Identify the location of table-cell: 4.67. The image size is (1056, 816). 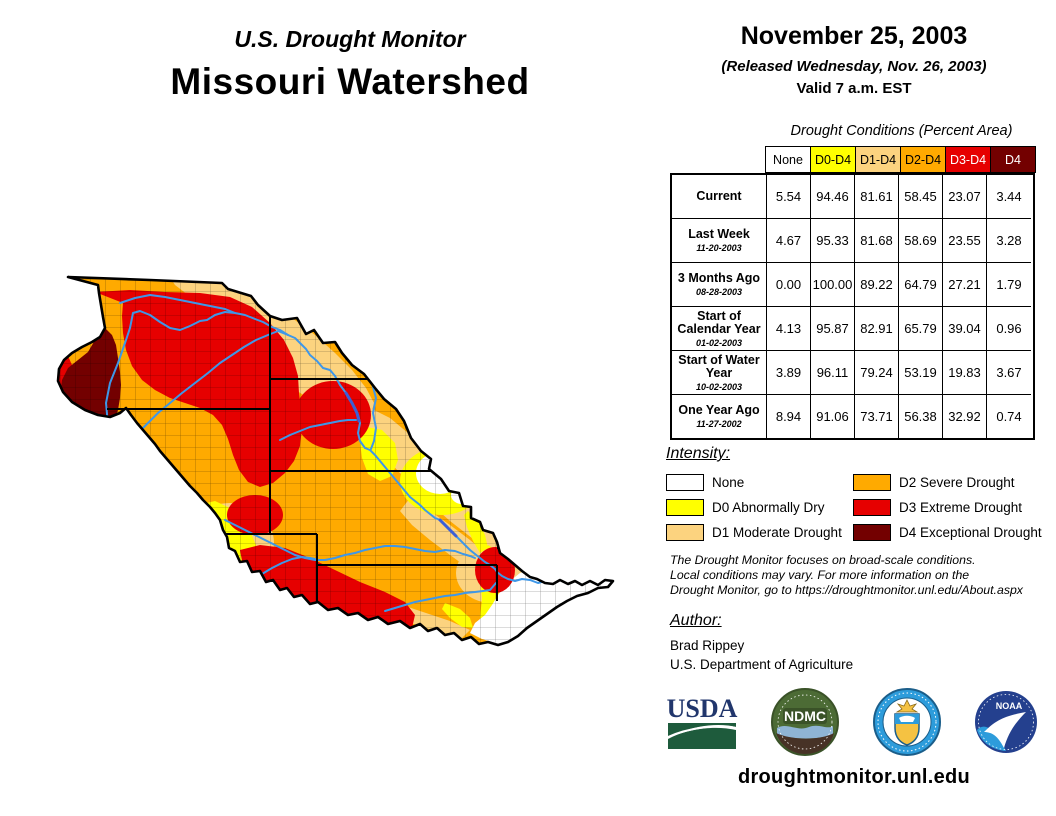
(789, 241).